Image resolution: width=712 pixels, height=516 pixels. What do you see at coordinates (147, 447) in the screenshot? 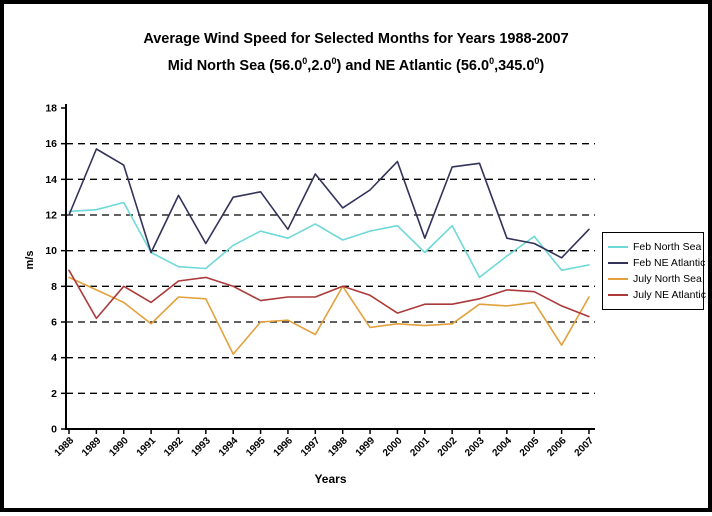
I see `x-tick-label: 1991` at bounding box center [147, 447].